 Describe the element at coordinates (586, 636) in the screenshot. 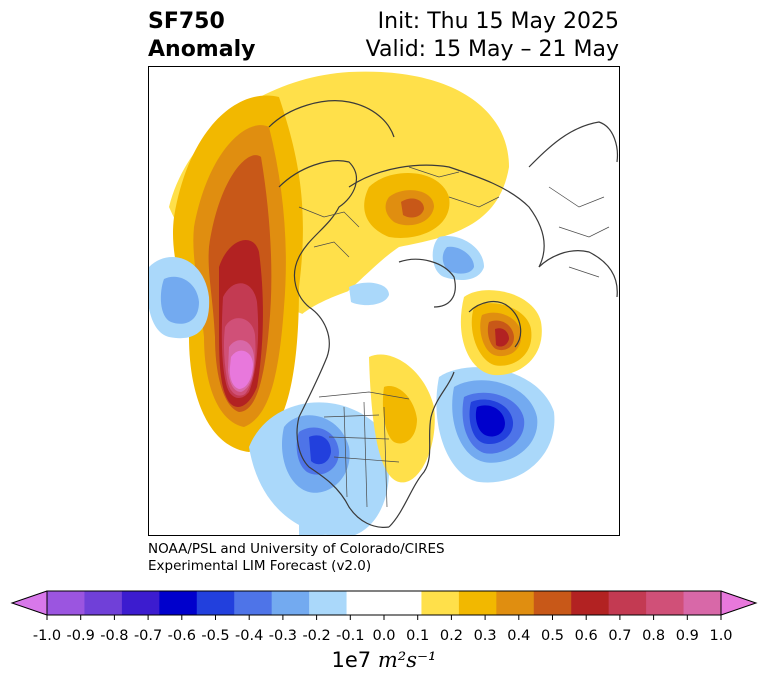

I see `colorbar-tick-label: 0.6` at that location.